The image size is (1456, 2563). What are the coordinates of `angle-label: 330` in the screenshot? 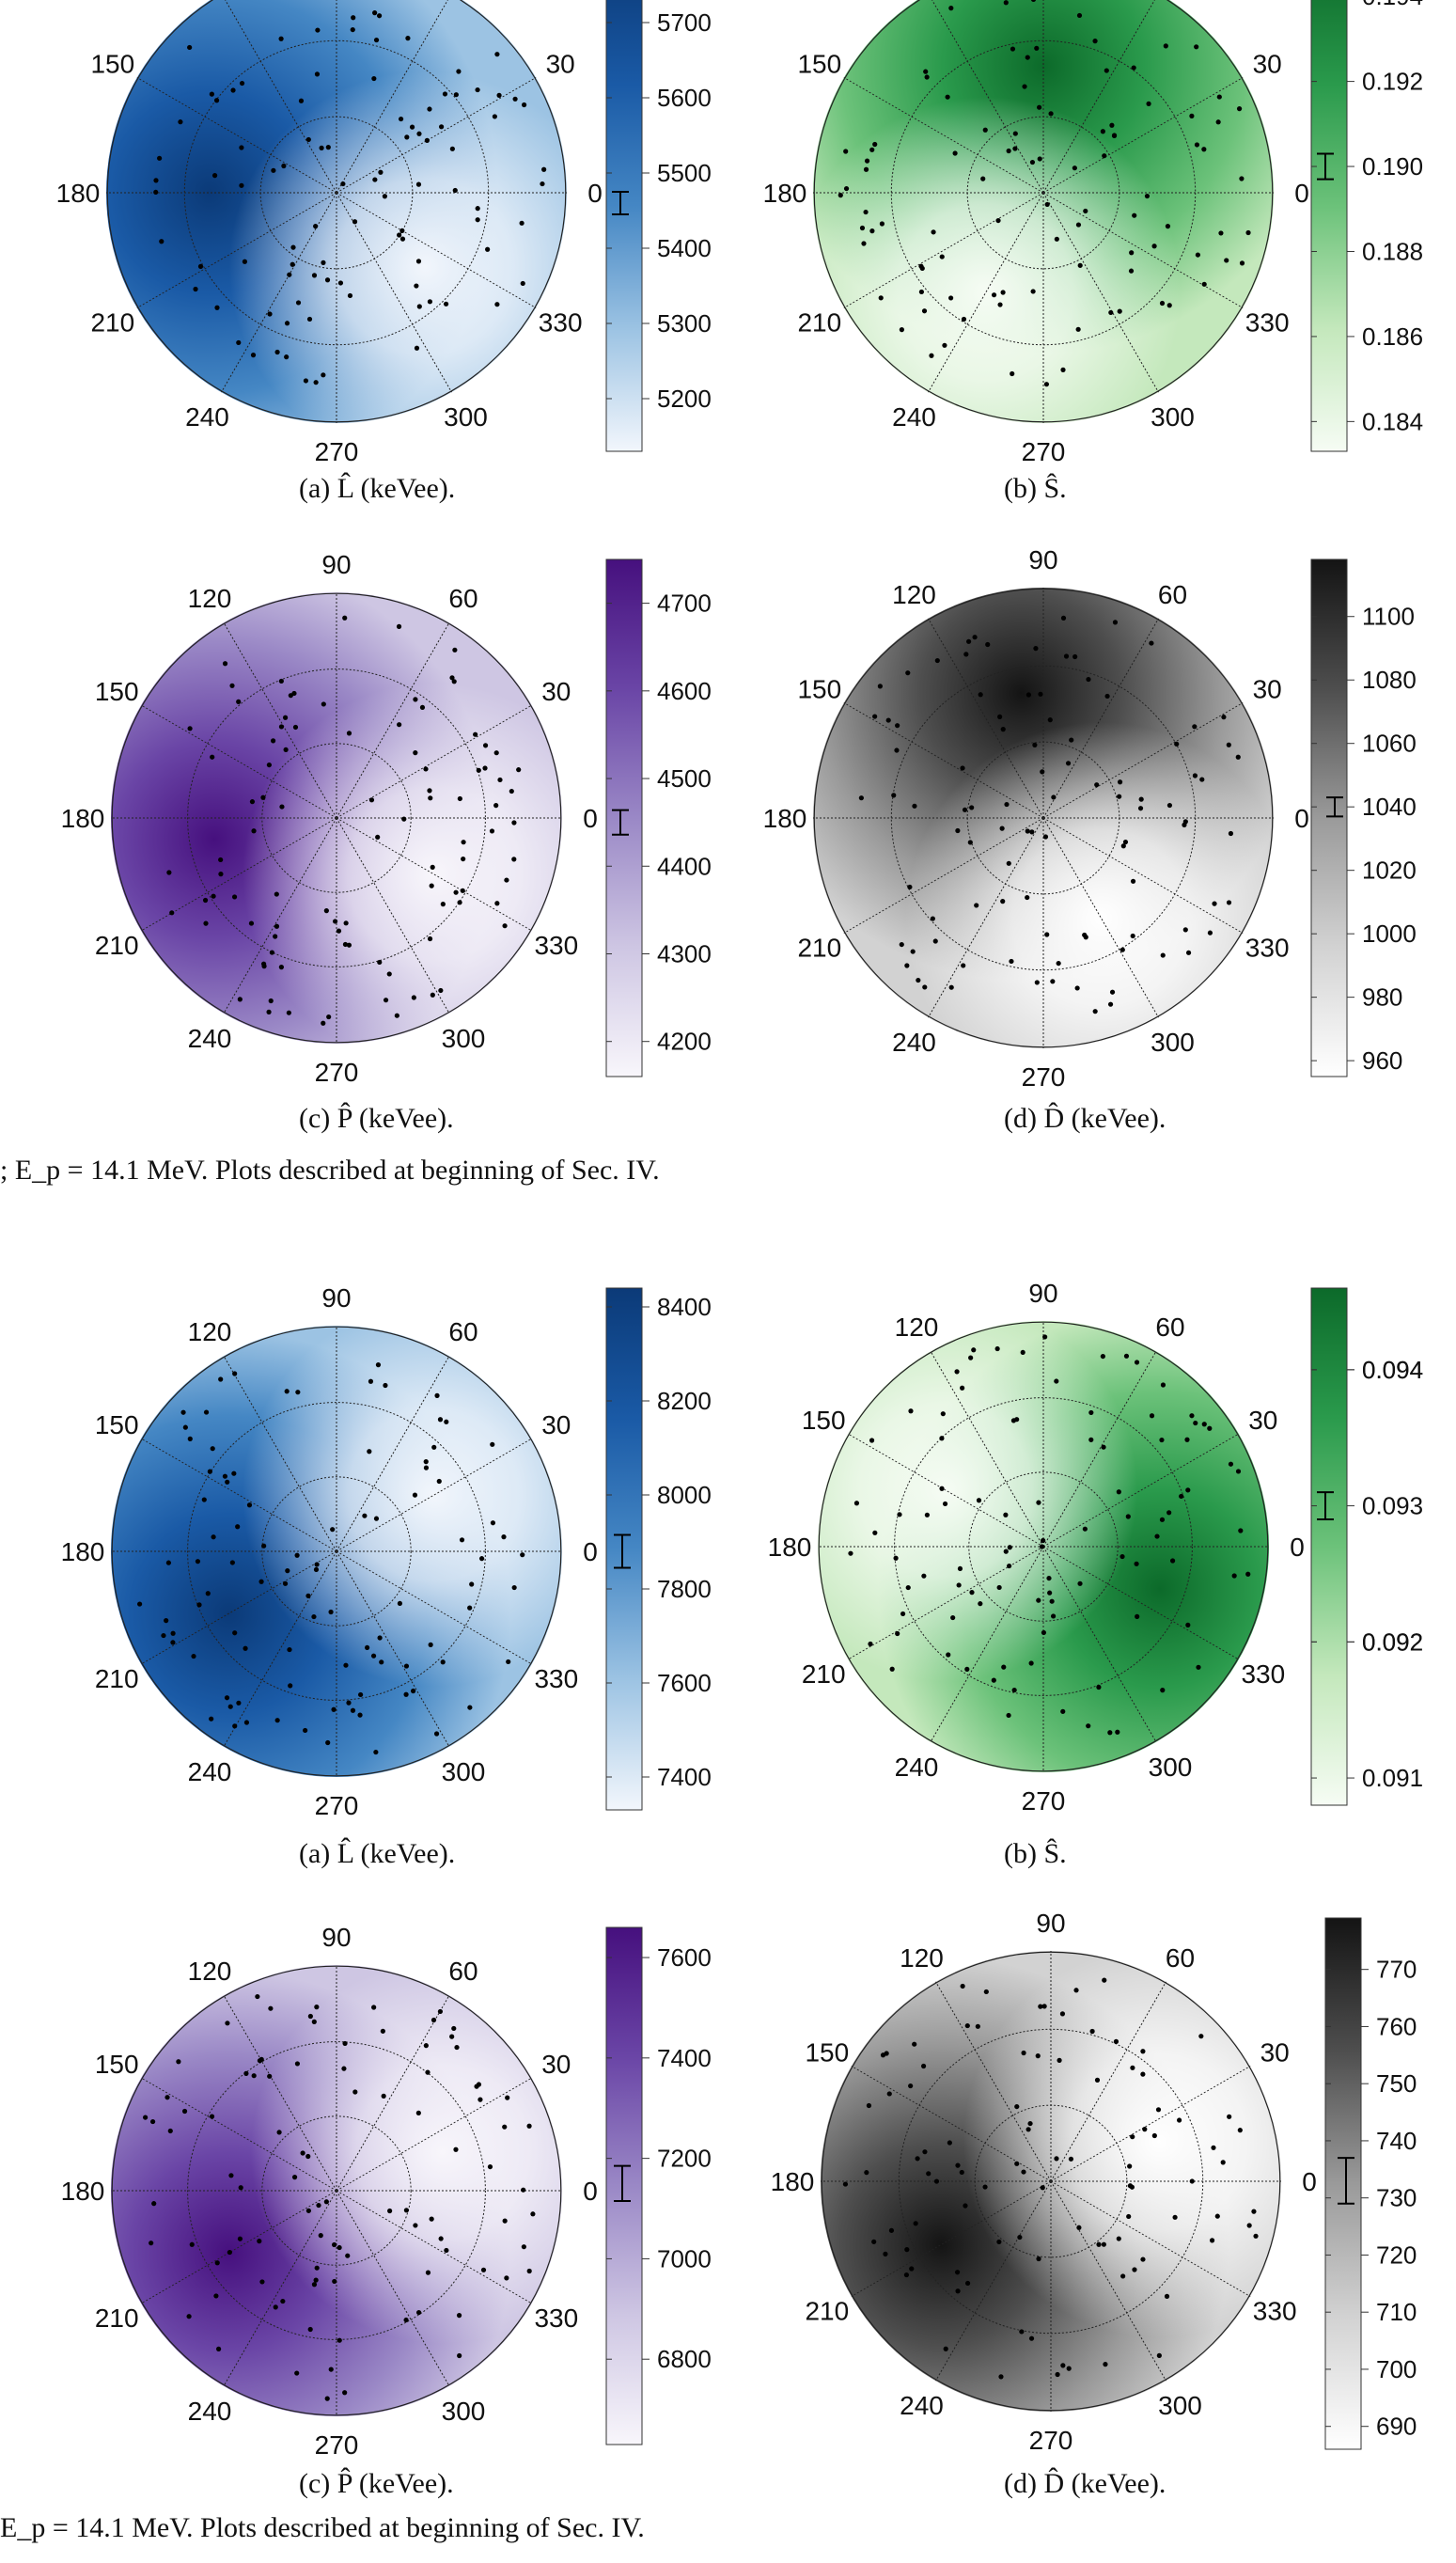 It's located at (556, 945).